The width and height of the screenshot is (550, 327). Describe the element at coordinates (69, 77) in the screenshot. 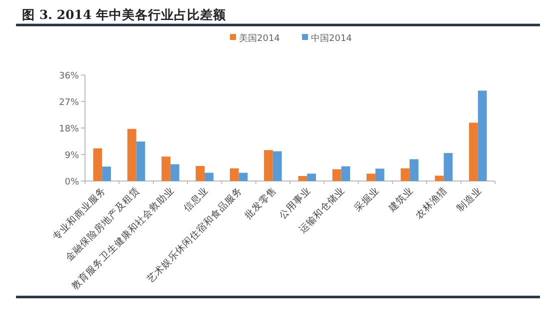

I see `y-tick-label: 36%` at that location.